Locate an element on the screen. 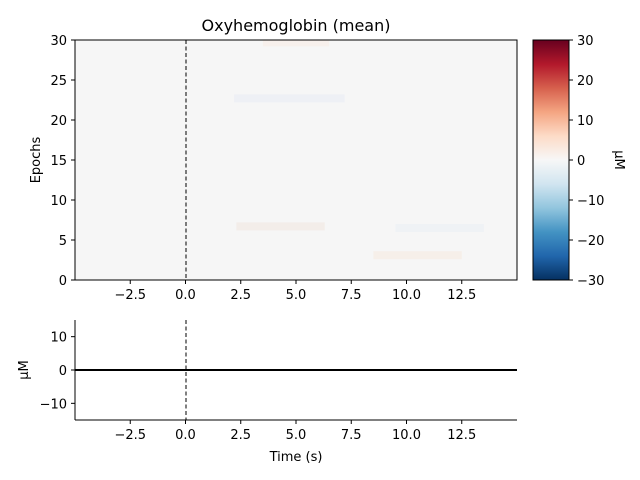  colorbar-ticks: −30 −20 −10 0 10 20 30 is located at coordinates (586, 161).